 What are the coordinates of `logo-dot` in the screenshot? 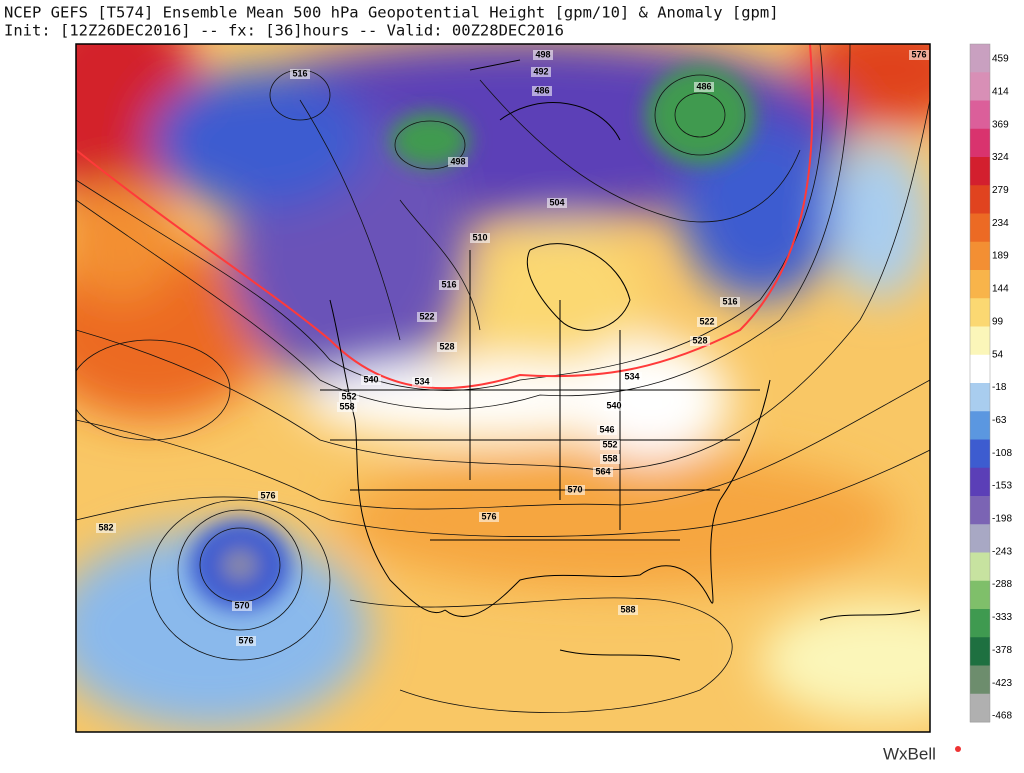 It's located at (958, 749).